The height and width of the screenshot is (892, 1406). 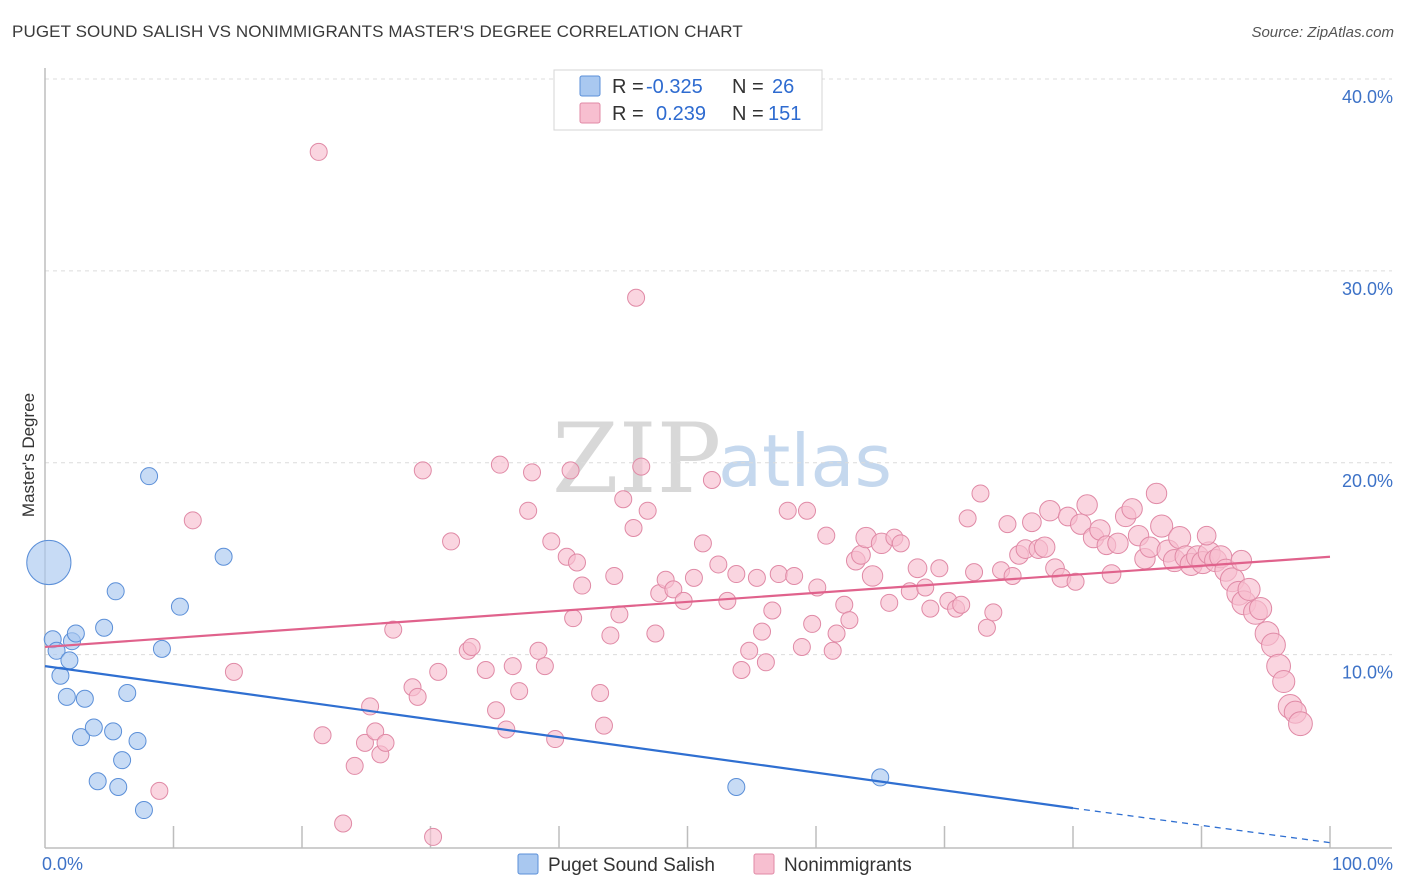 What do you see at coordinates (764, 864) in the screenshot?
I see `bottom-legend-swatch-nonimmigrants` at bounding box center [764, 864].